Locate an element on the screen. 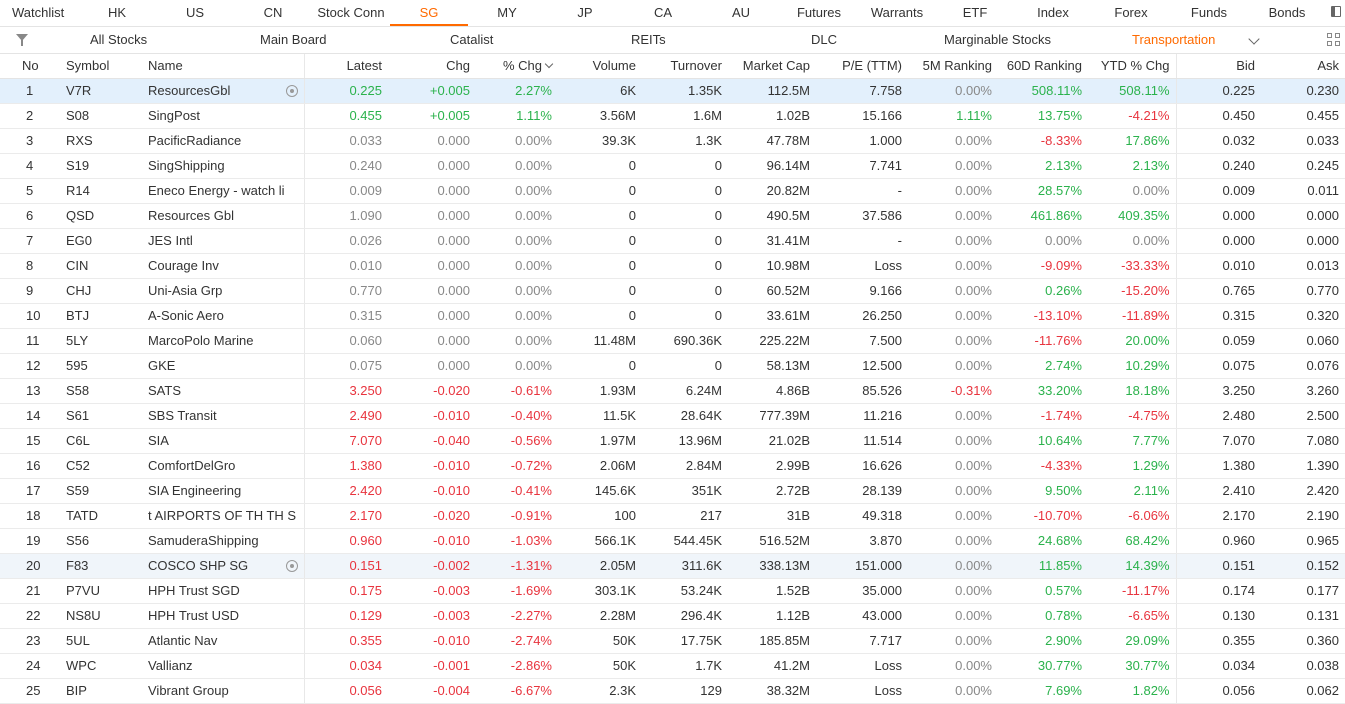 This screenshot has height=704, width=1345. tab-au: AU is located at coordinates (741, 12).